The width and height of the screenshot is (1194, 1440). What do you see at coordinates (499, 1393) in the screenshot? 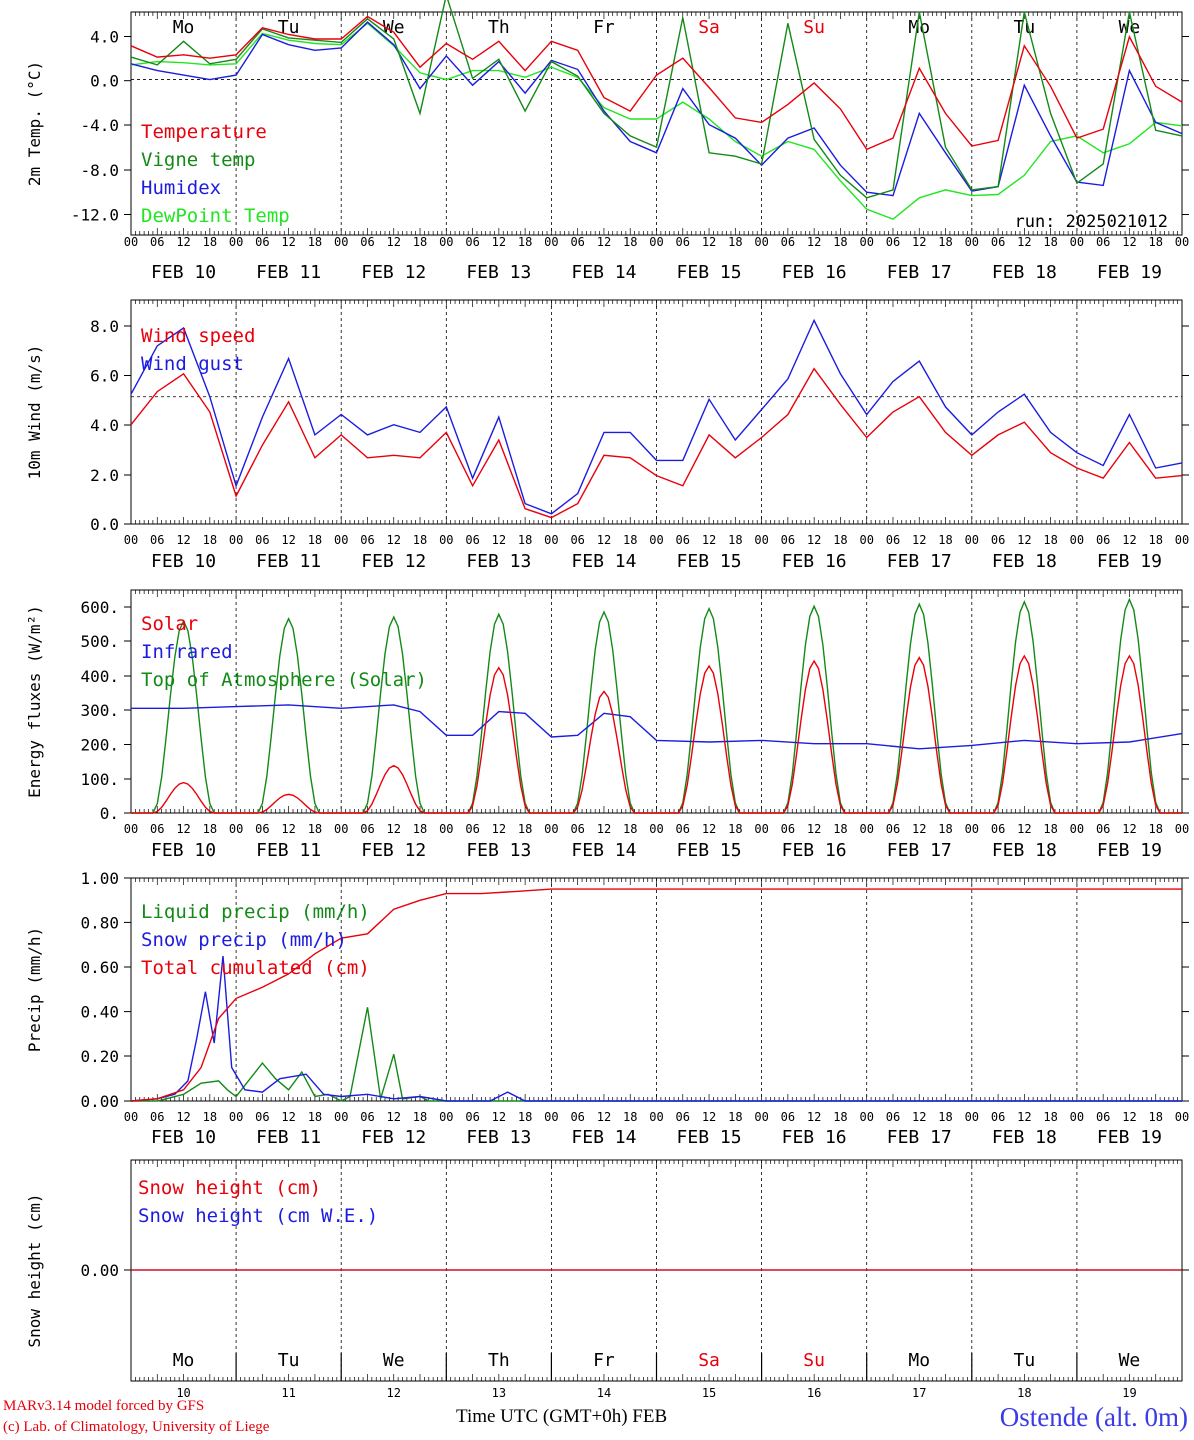
I see `day-number-label: 13` at bounding box center [499, 1393].